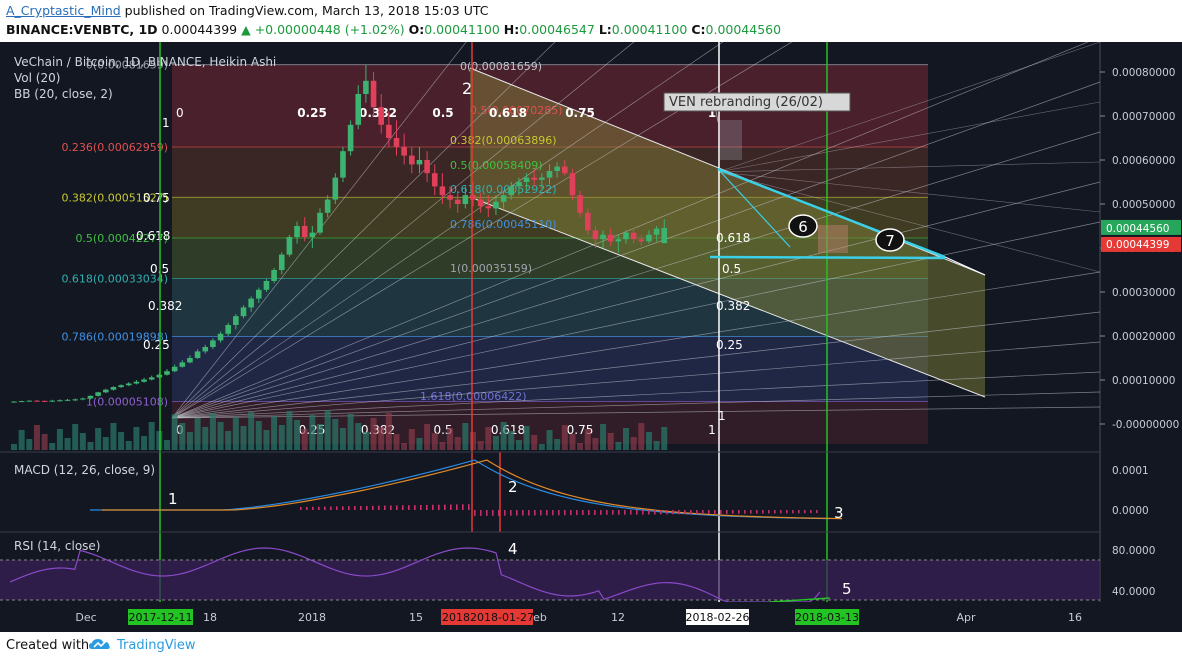 The width and height of the screenshot is (1182, 662). I want to click on open-label: O:, so click(416, 29).